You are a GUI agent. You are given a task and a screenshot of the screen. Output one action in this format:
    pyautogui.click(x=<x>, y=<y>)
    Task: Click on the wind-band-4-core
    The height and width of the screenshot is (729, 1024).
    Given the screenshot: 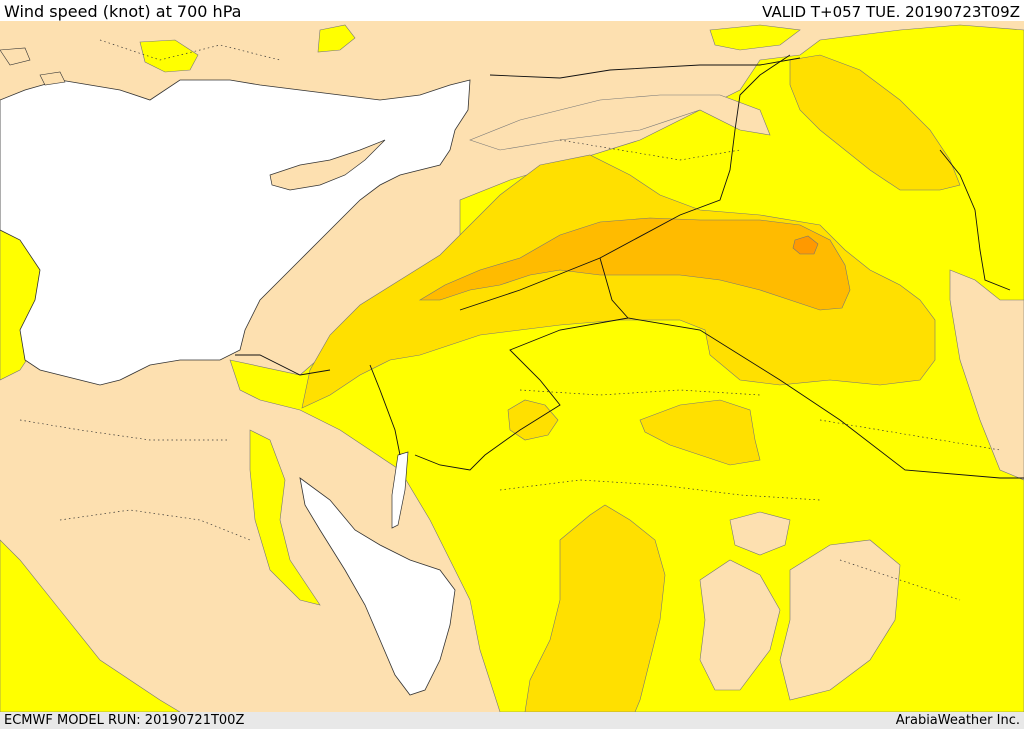 What is the action you would take?
    pyautogui.click(x=805, y=245)
    